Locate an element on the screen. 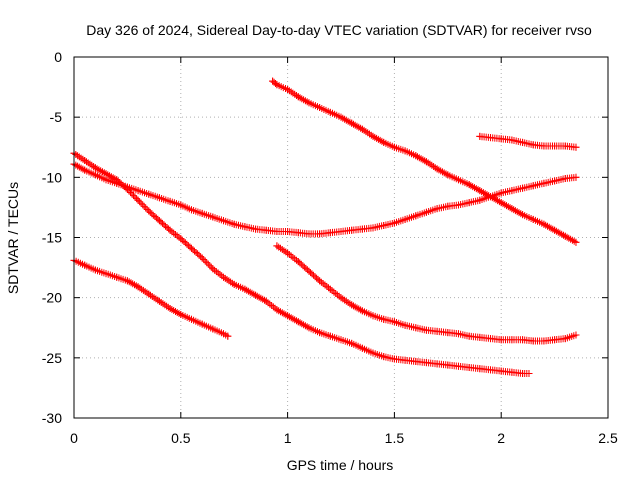 The image size is (640, 480). x-tick-label: 2 is located at coordinates (501, 438).